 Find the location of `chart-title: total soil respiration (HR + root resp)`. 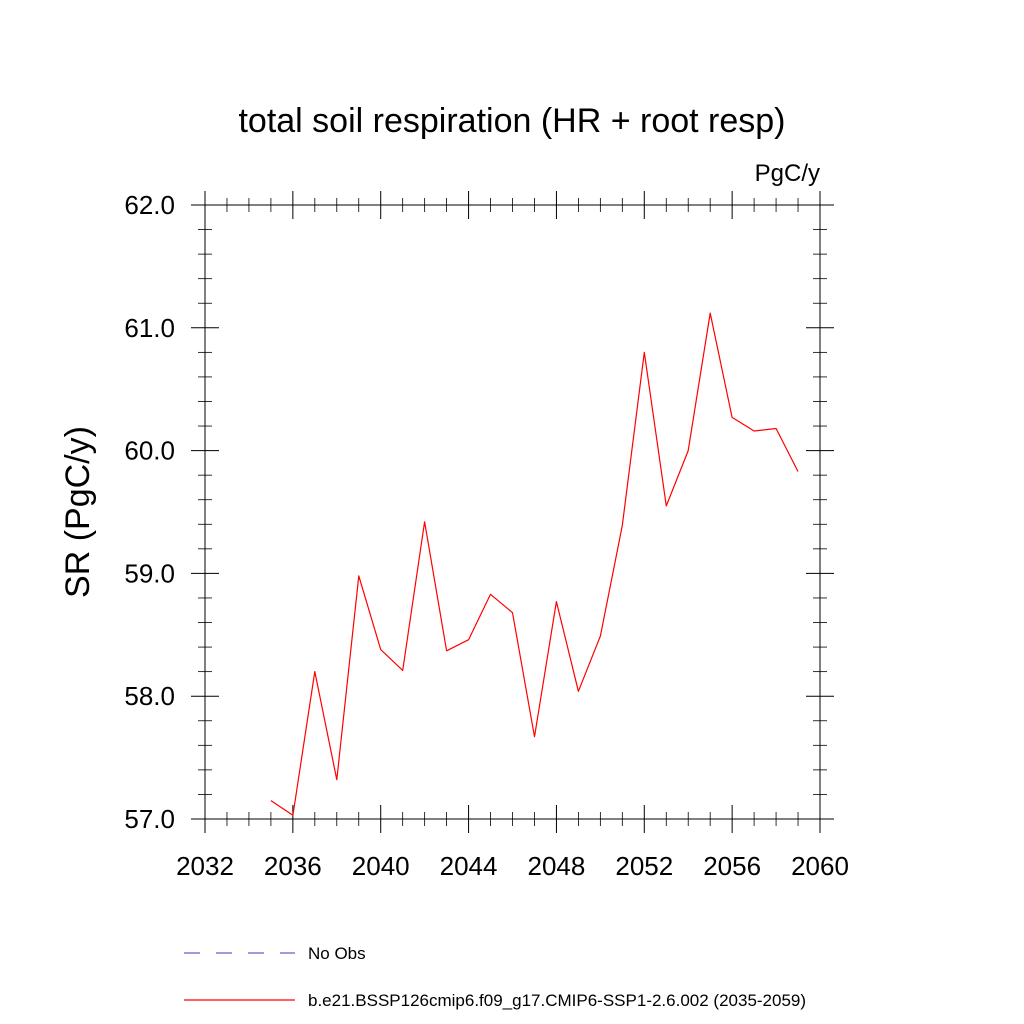

chart-title: total soil respiration (HR + root resp) is located at coordinates (511, 121).